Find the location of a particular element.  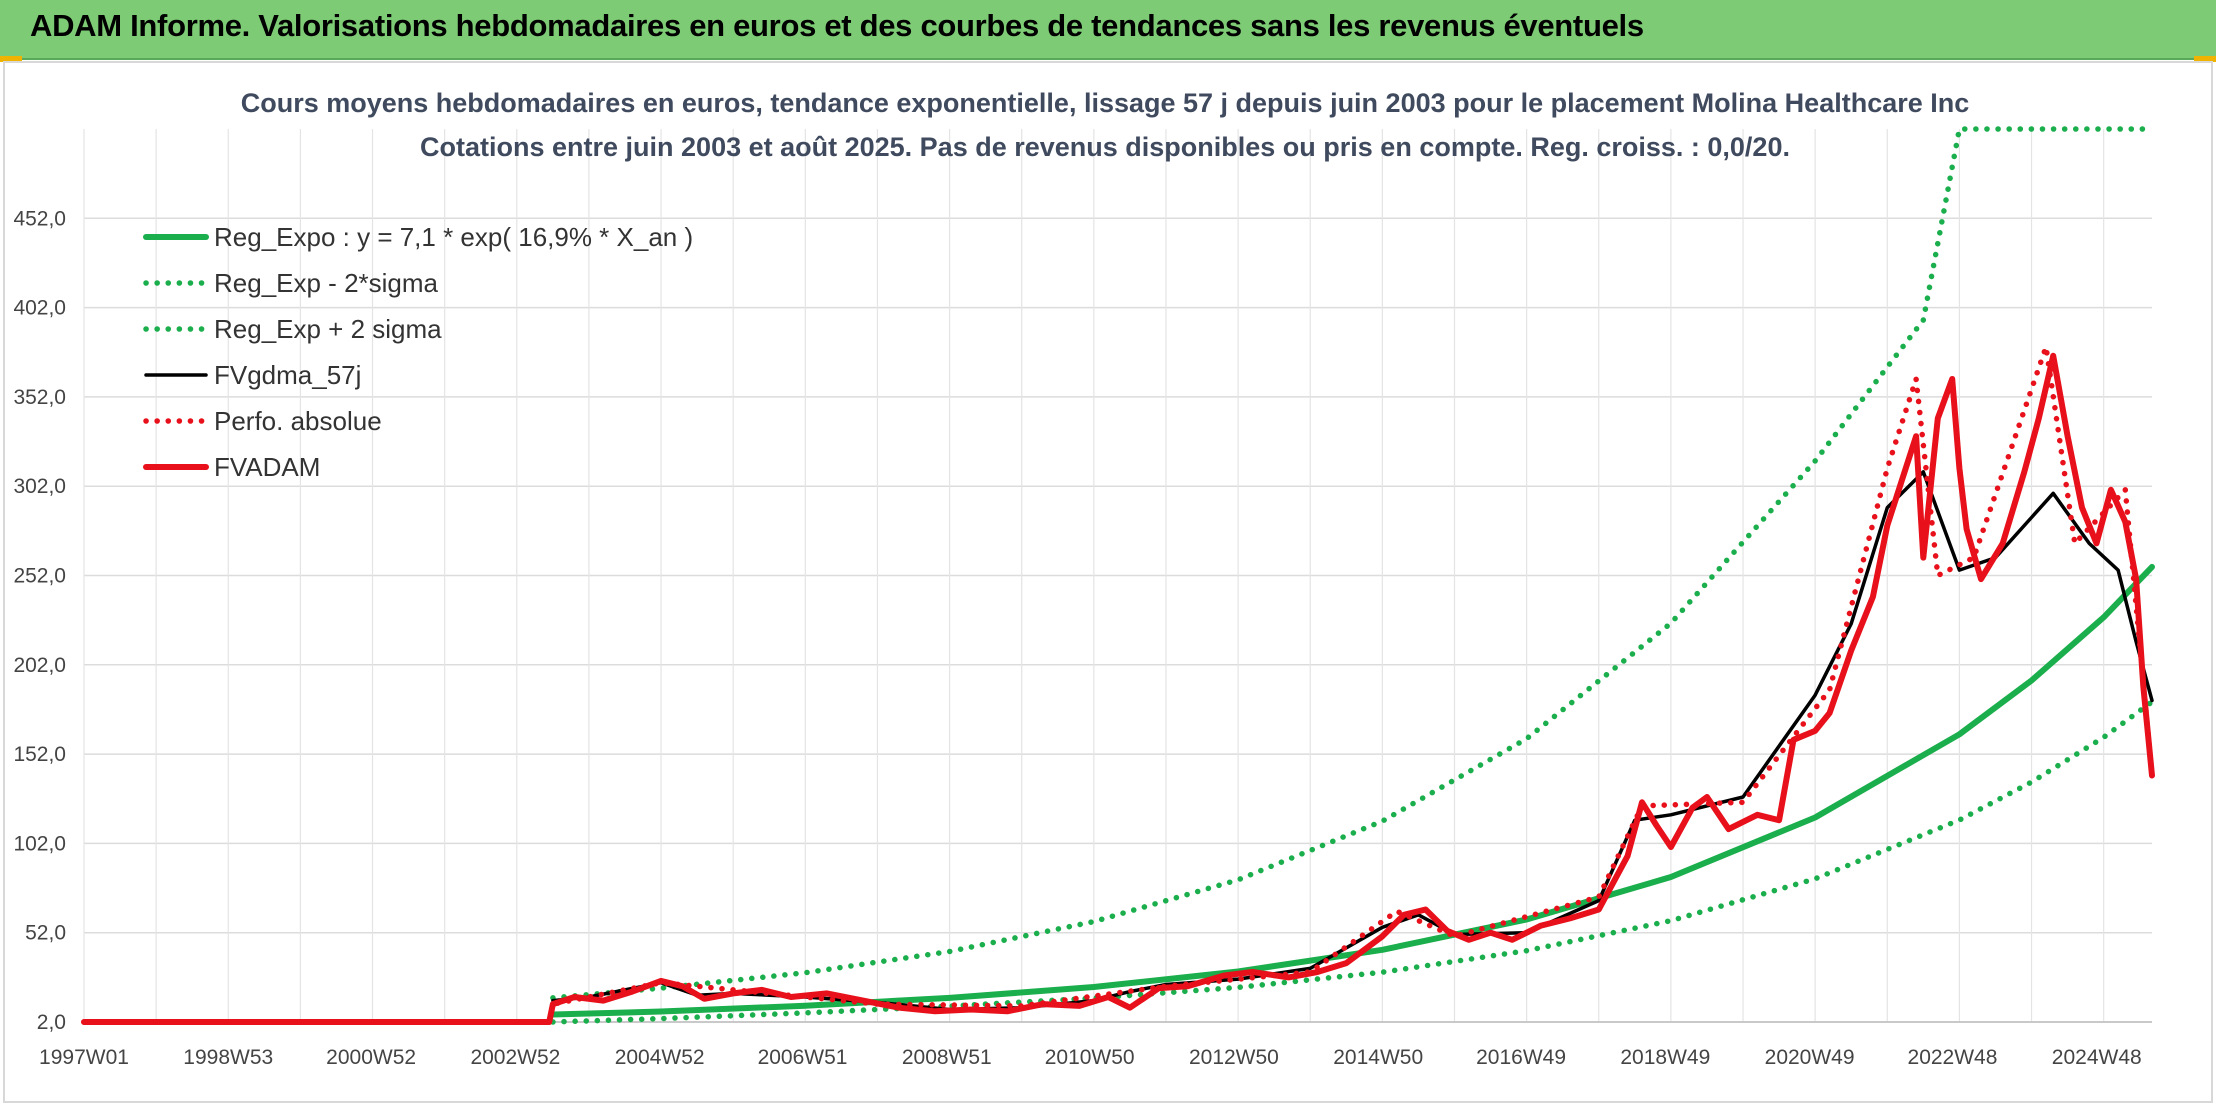

x-tick-label: 2000W52 is located at coordinates (371, 1057).